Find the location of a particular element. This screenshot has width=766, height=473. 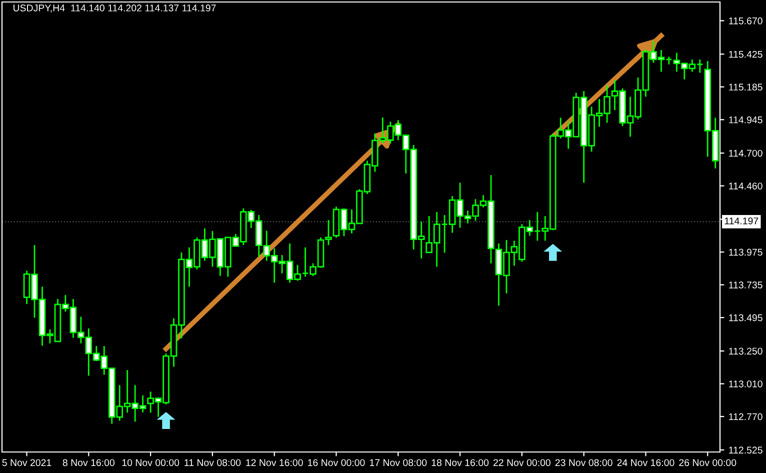

chart-title: USDJPY,H4 114.140 114.202 114.137 114.197 is located at coordinates (115, 8).